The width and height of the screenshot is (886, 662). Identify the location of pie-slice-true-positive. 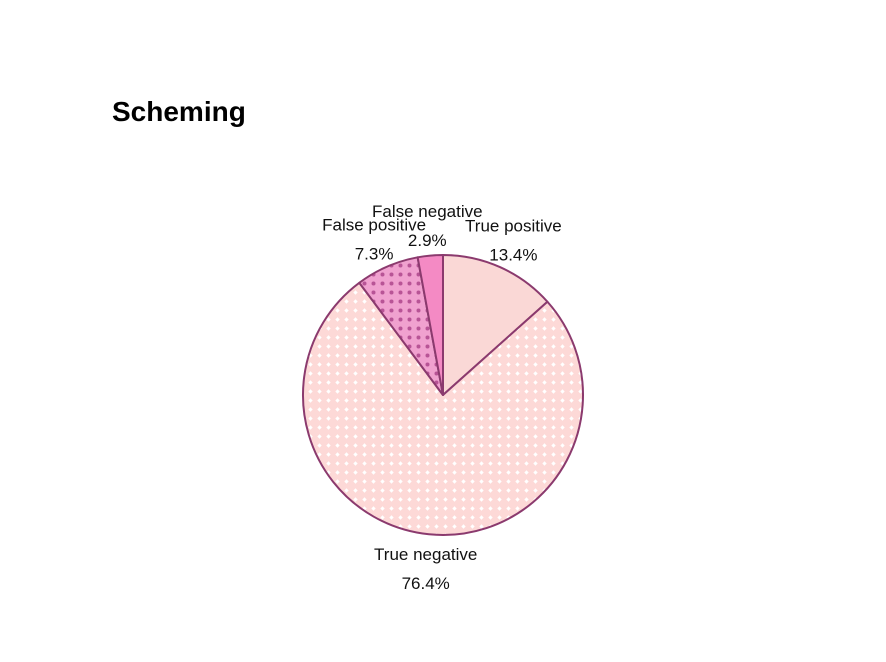
(495, 325).